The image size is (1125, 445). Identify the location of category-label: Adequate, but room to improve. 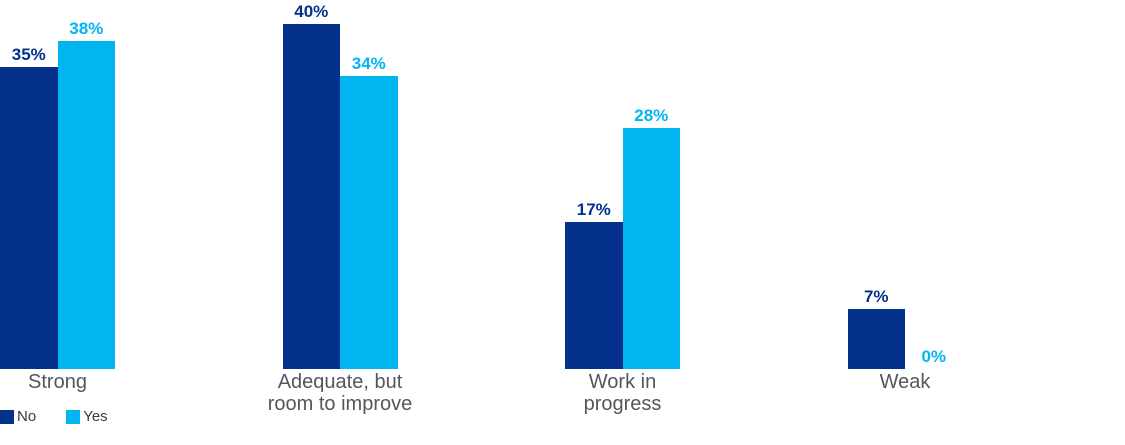
(340, 393).